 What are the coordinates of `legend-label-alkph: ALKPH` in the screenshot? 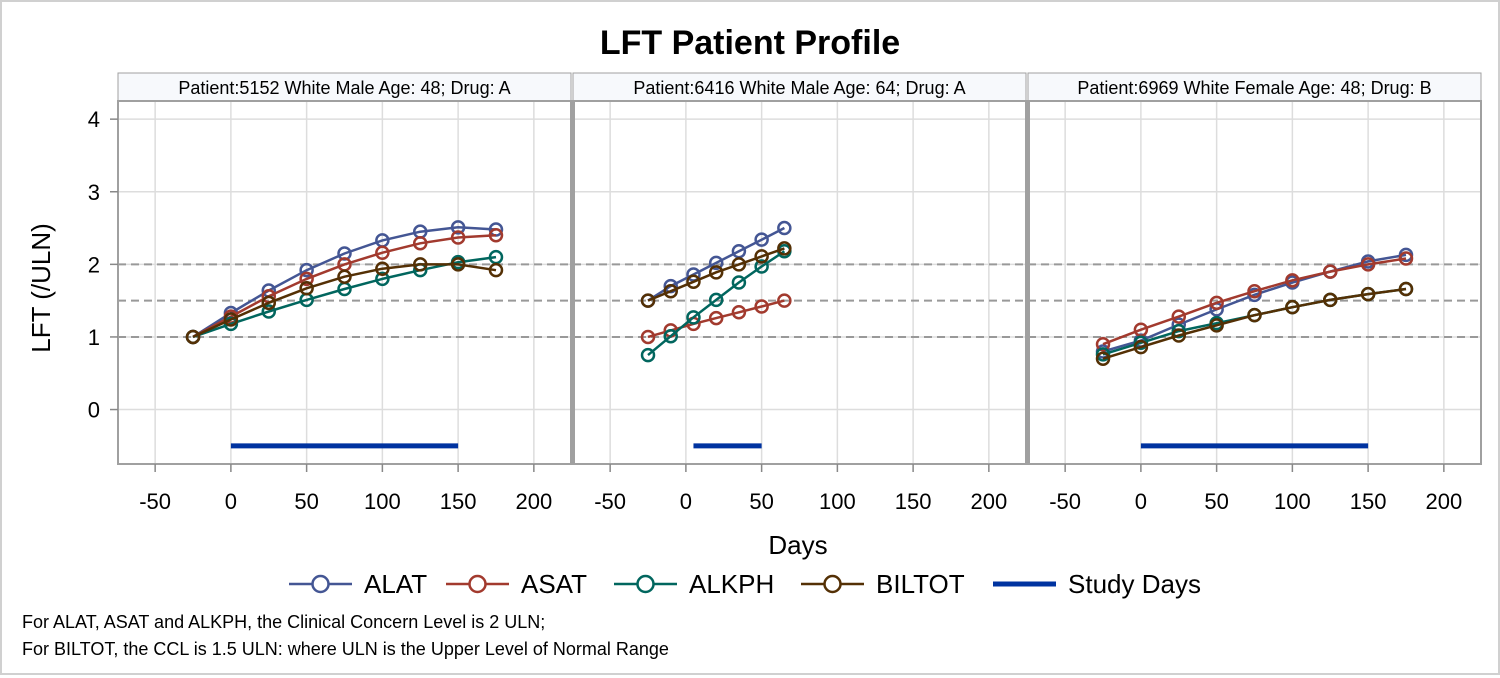 It's located at (731, 584).